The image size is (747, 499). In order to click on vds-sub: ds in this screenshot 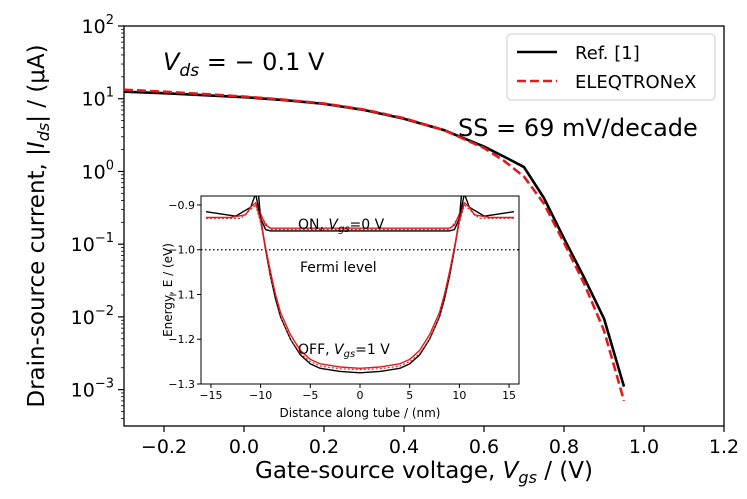, I will do `click(189, 71)`.